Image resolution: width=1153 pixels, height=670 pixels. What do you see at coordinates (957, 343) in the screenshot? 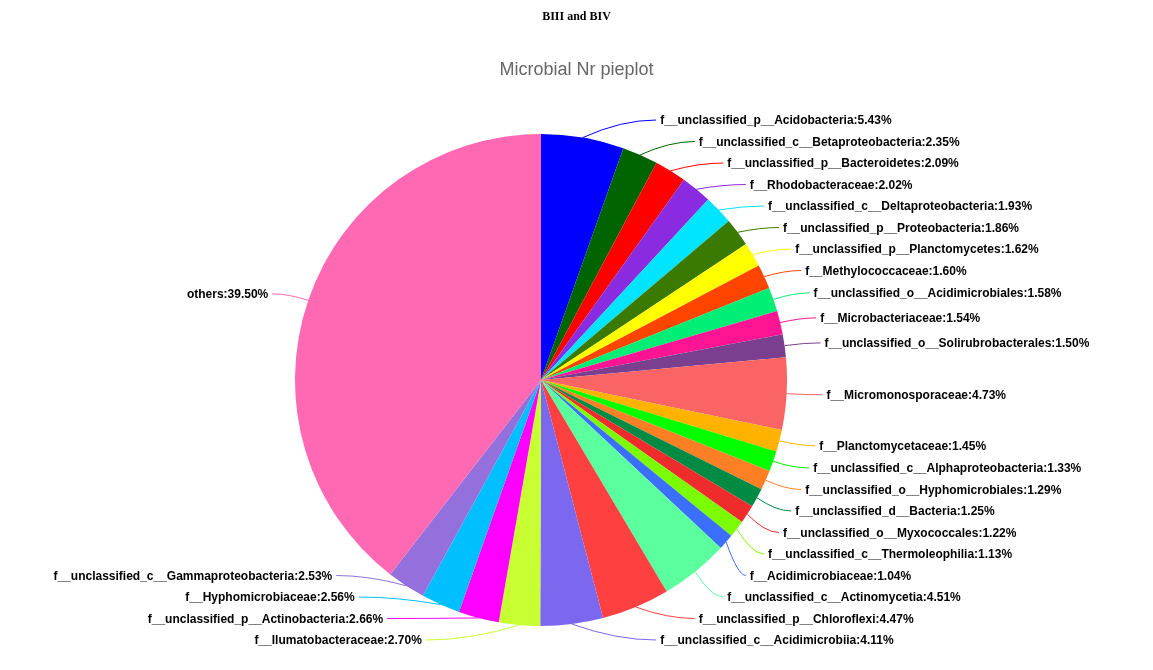
I see `slice-label: f__unclassified_o__Solirubrobacterales:1.50%` at bounding box center [957, 343].